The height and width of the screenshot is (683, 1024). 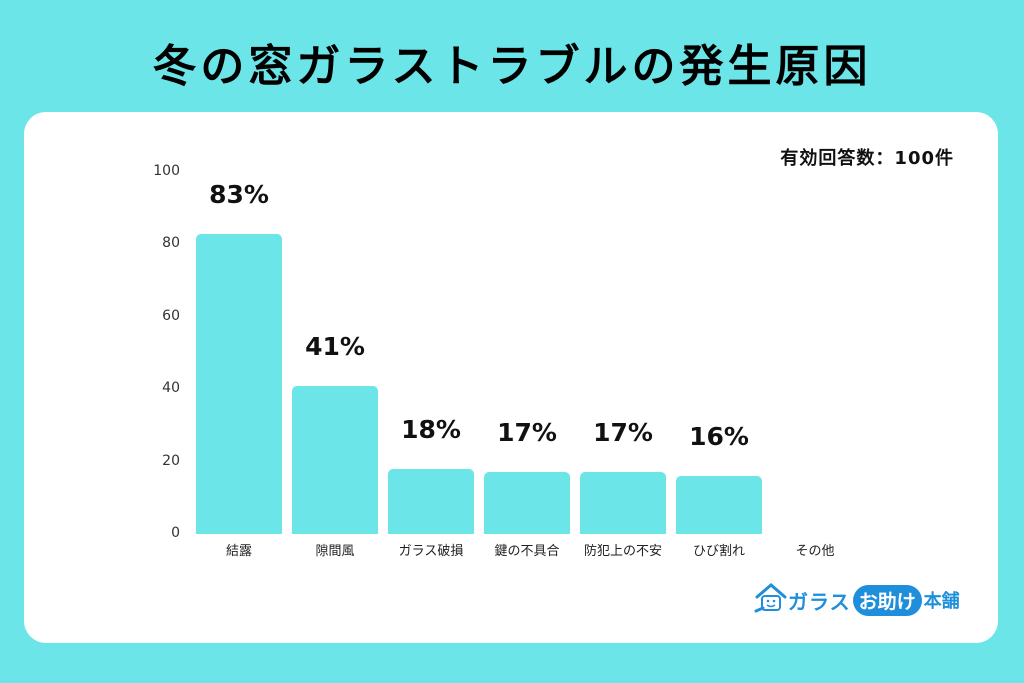 What do you see at coordinates (819, 601) in the screenshot?
I see `logo-text-glass: ガラス` at bounding box center [819, 601].